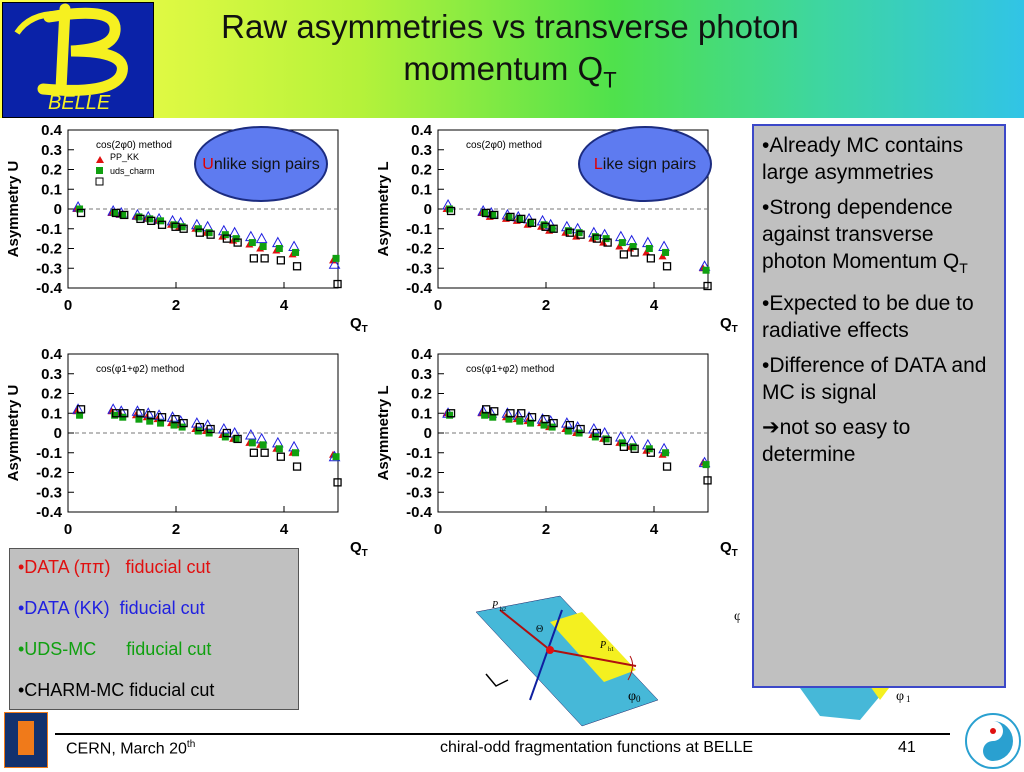 The image size is (1024, 772). What do you see at coordinates (124, 157) in the screenshot?
I see `legend-label: PP_KK` at bounding box center [124, 157].